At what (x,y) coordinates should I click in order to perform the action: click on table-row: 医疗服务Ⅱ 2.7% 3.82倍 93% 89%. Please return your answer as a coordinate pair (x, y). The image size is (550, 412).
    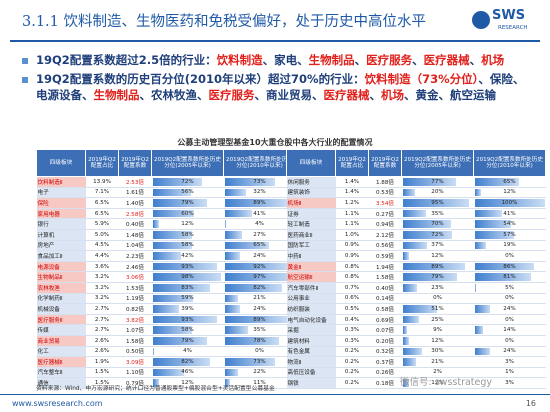
    Looking at the image, I should click on (166, 320).